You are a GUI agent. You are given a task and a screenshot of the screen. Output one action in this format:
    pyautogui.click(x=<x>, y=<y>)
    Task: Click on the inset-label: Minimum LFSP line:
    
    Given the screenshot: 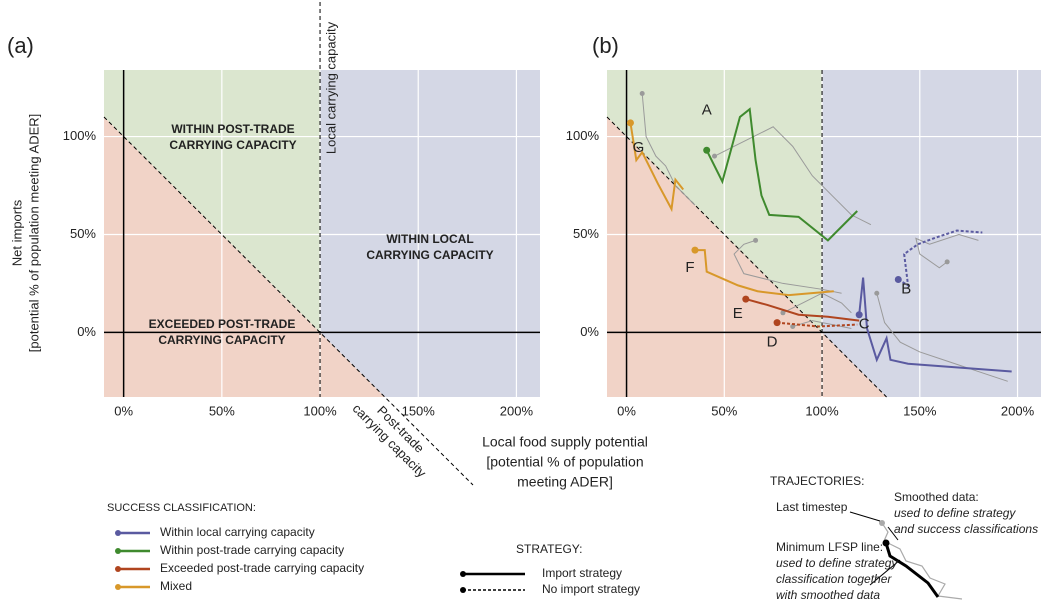 What is the action you would take?
    pyautogui.click(x=829, y=547)
    